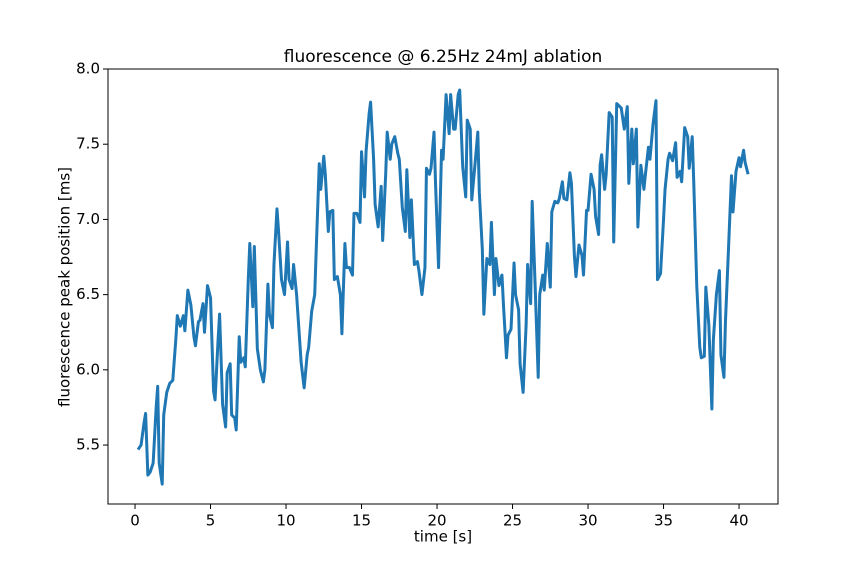 The width and height of the screenshot is (864, 576). What do you see at coordinates (135, 521) in the screenshot?
I see `x-tick-label: 0` at bounding box center [135, 521].